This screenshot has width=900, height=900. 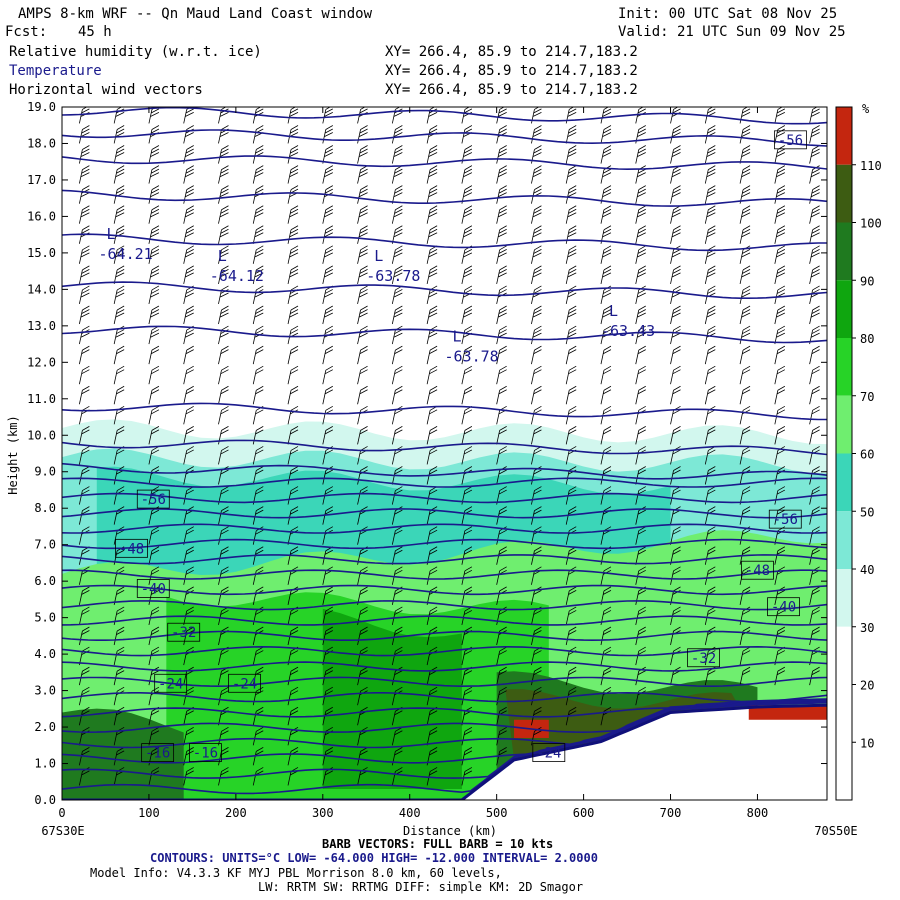 I want to click on colorbar-segment, so click(x=844, y=367).